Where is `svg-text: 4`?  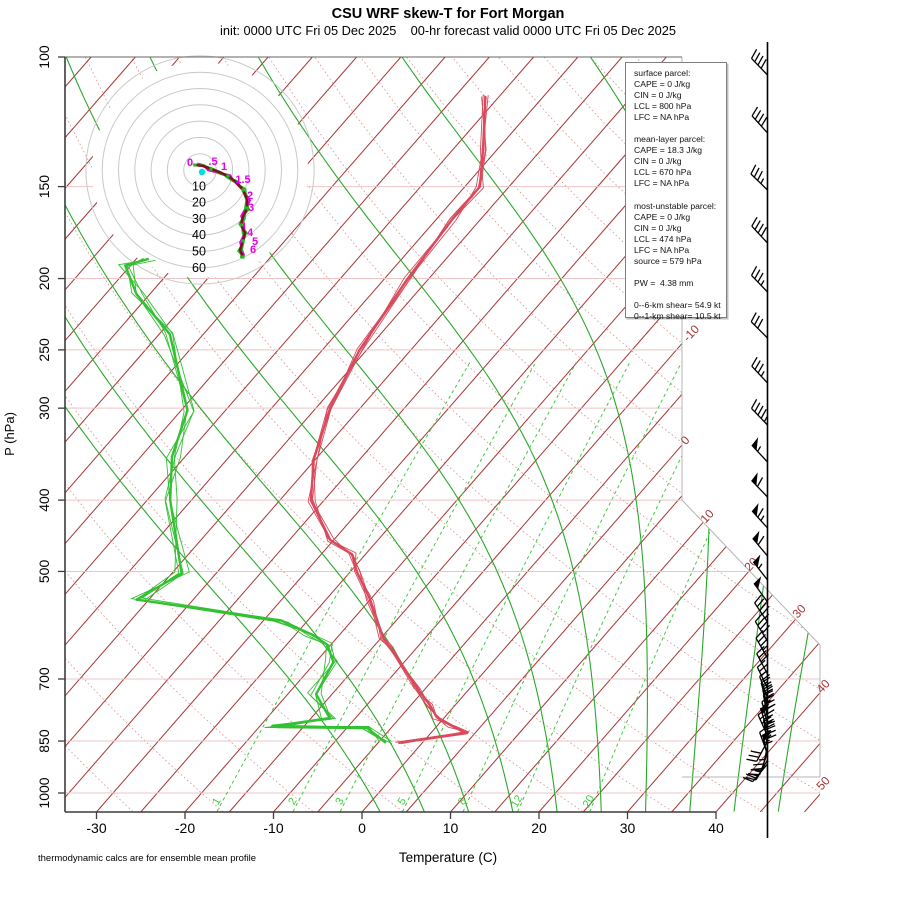 svg-text: 4 is located at coordinates (250, 233).